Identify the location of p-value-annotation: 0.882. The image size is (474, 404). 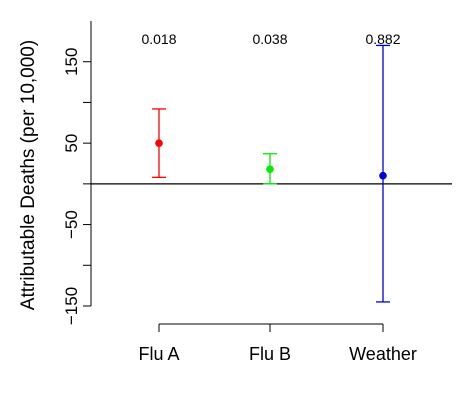
(382, 39).